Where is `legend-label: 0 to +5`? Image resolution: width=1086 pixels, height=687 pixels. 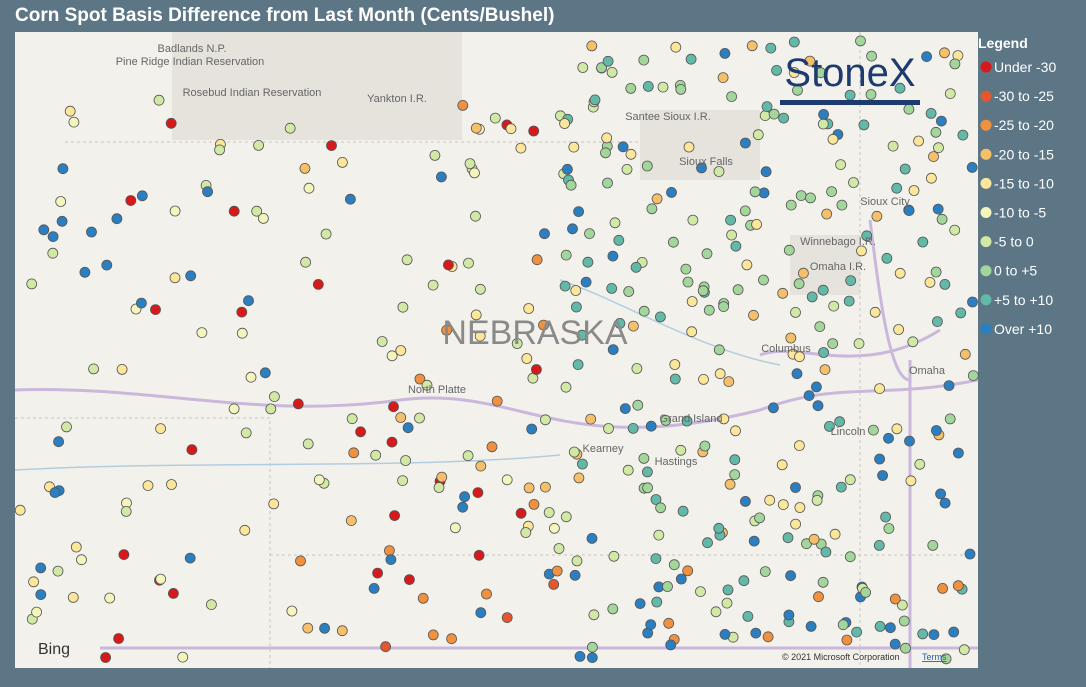
legend-label: 0 to +5 is located at coordinates (1015, 271).